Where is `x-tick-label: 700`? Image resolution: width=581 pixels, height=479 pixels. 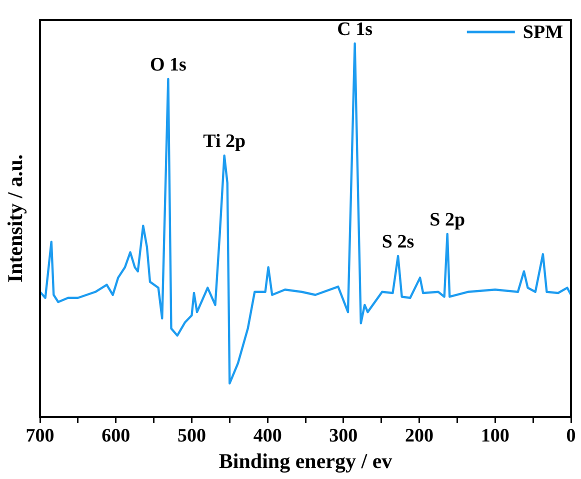 x-tick-label: 700 is located at coordinates (40, 435).